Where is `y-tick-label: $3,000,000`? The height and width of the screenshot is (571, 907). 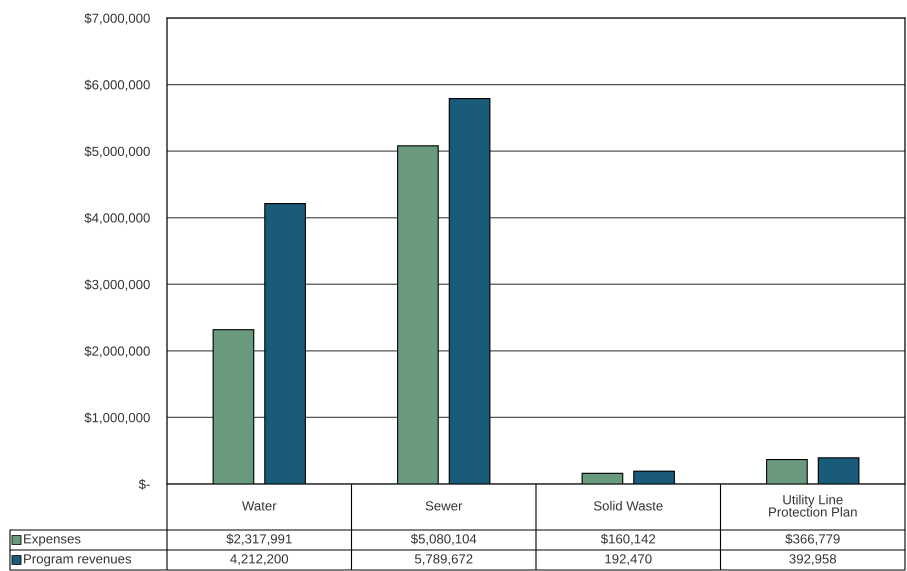
y-tick-label: $3,000,000 is located at coordinates (117, 285).